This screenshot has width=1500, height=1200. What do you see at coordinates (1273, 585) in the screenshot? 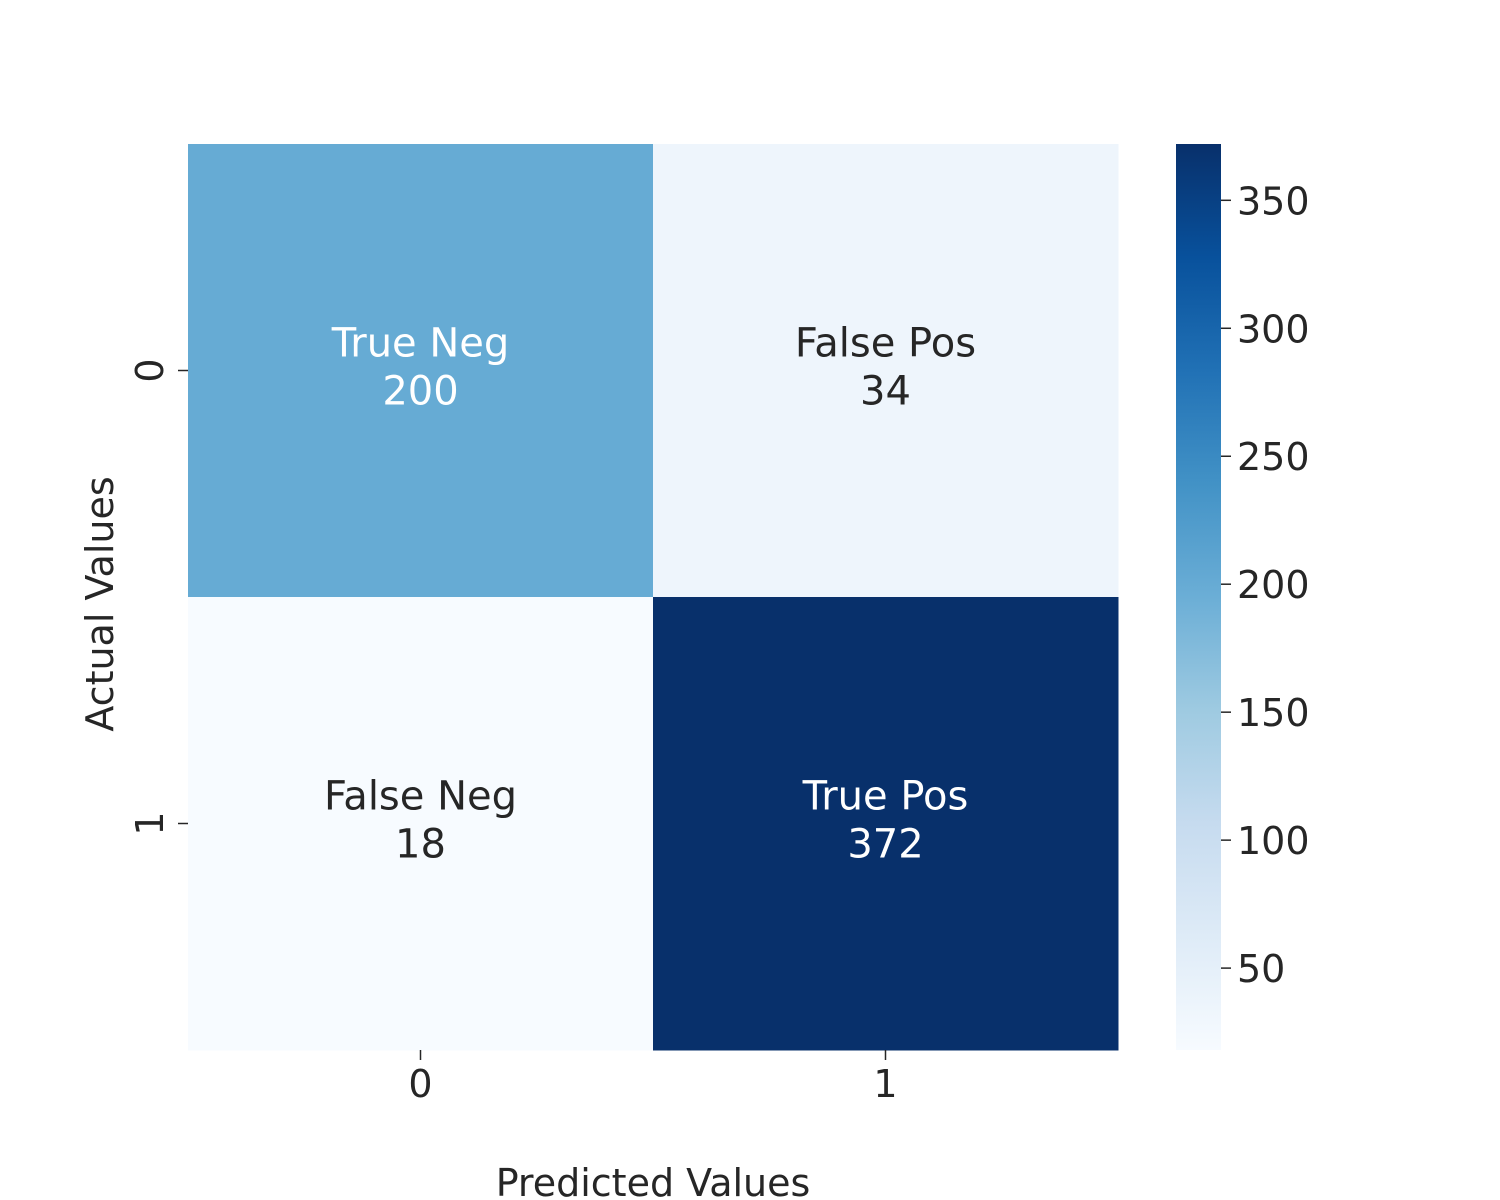
I see `colorbar-tick-label: 200` at bounding box center [1273, 585].